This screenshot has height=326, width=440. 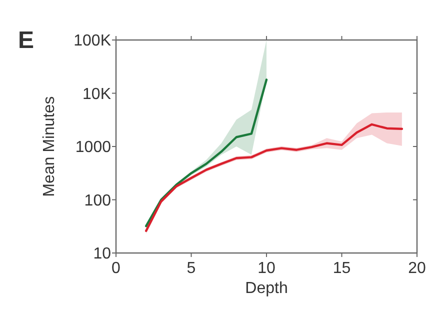 What do you see at coordinates (417, 268) in the screenshot?
I see `x-tick-label: 20` at bounding box center [417, 268].